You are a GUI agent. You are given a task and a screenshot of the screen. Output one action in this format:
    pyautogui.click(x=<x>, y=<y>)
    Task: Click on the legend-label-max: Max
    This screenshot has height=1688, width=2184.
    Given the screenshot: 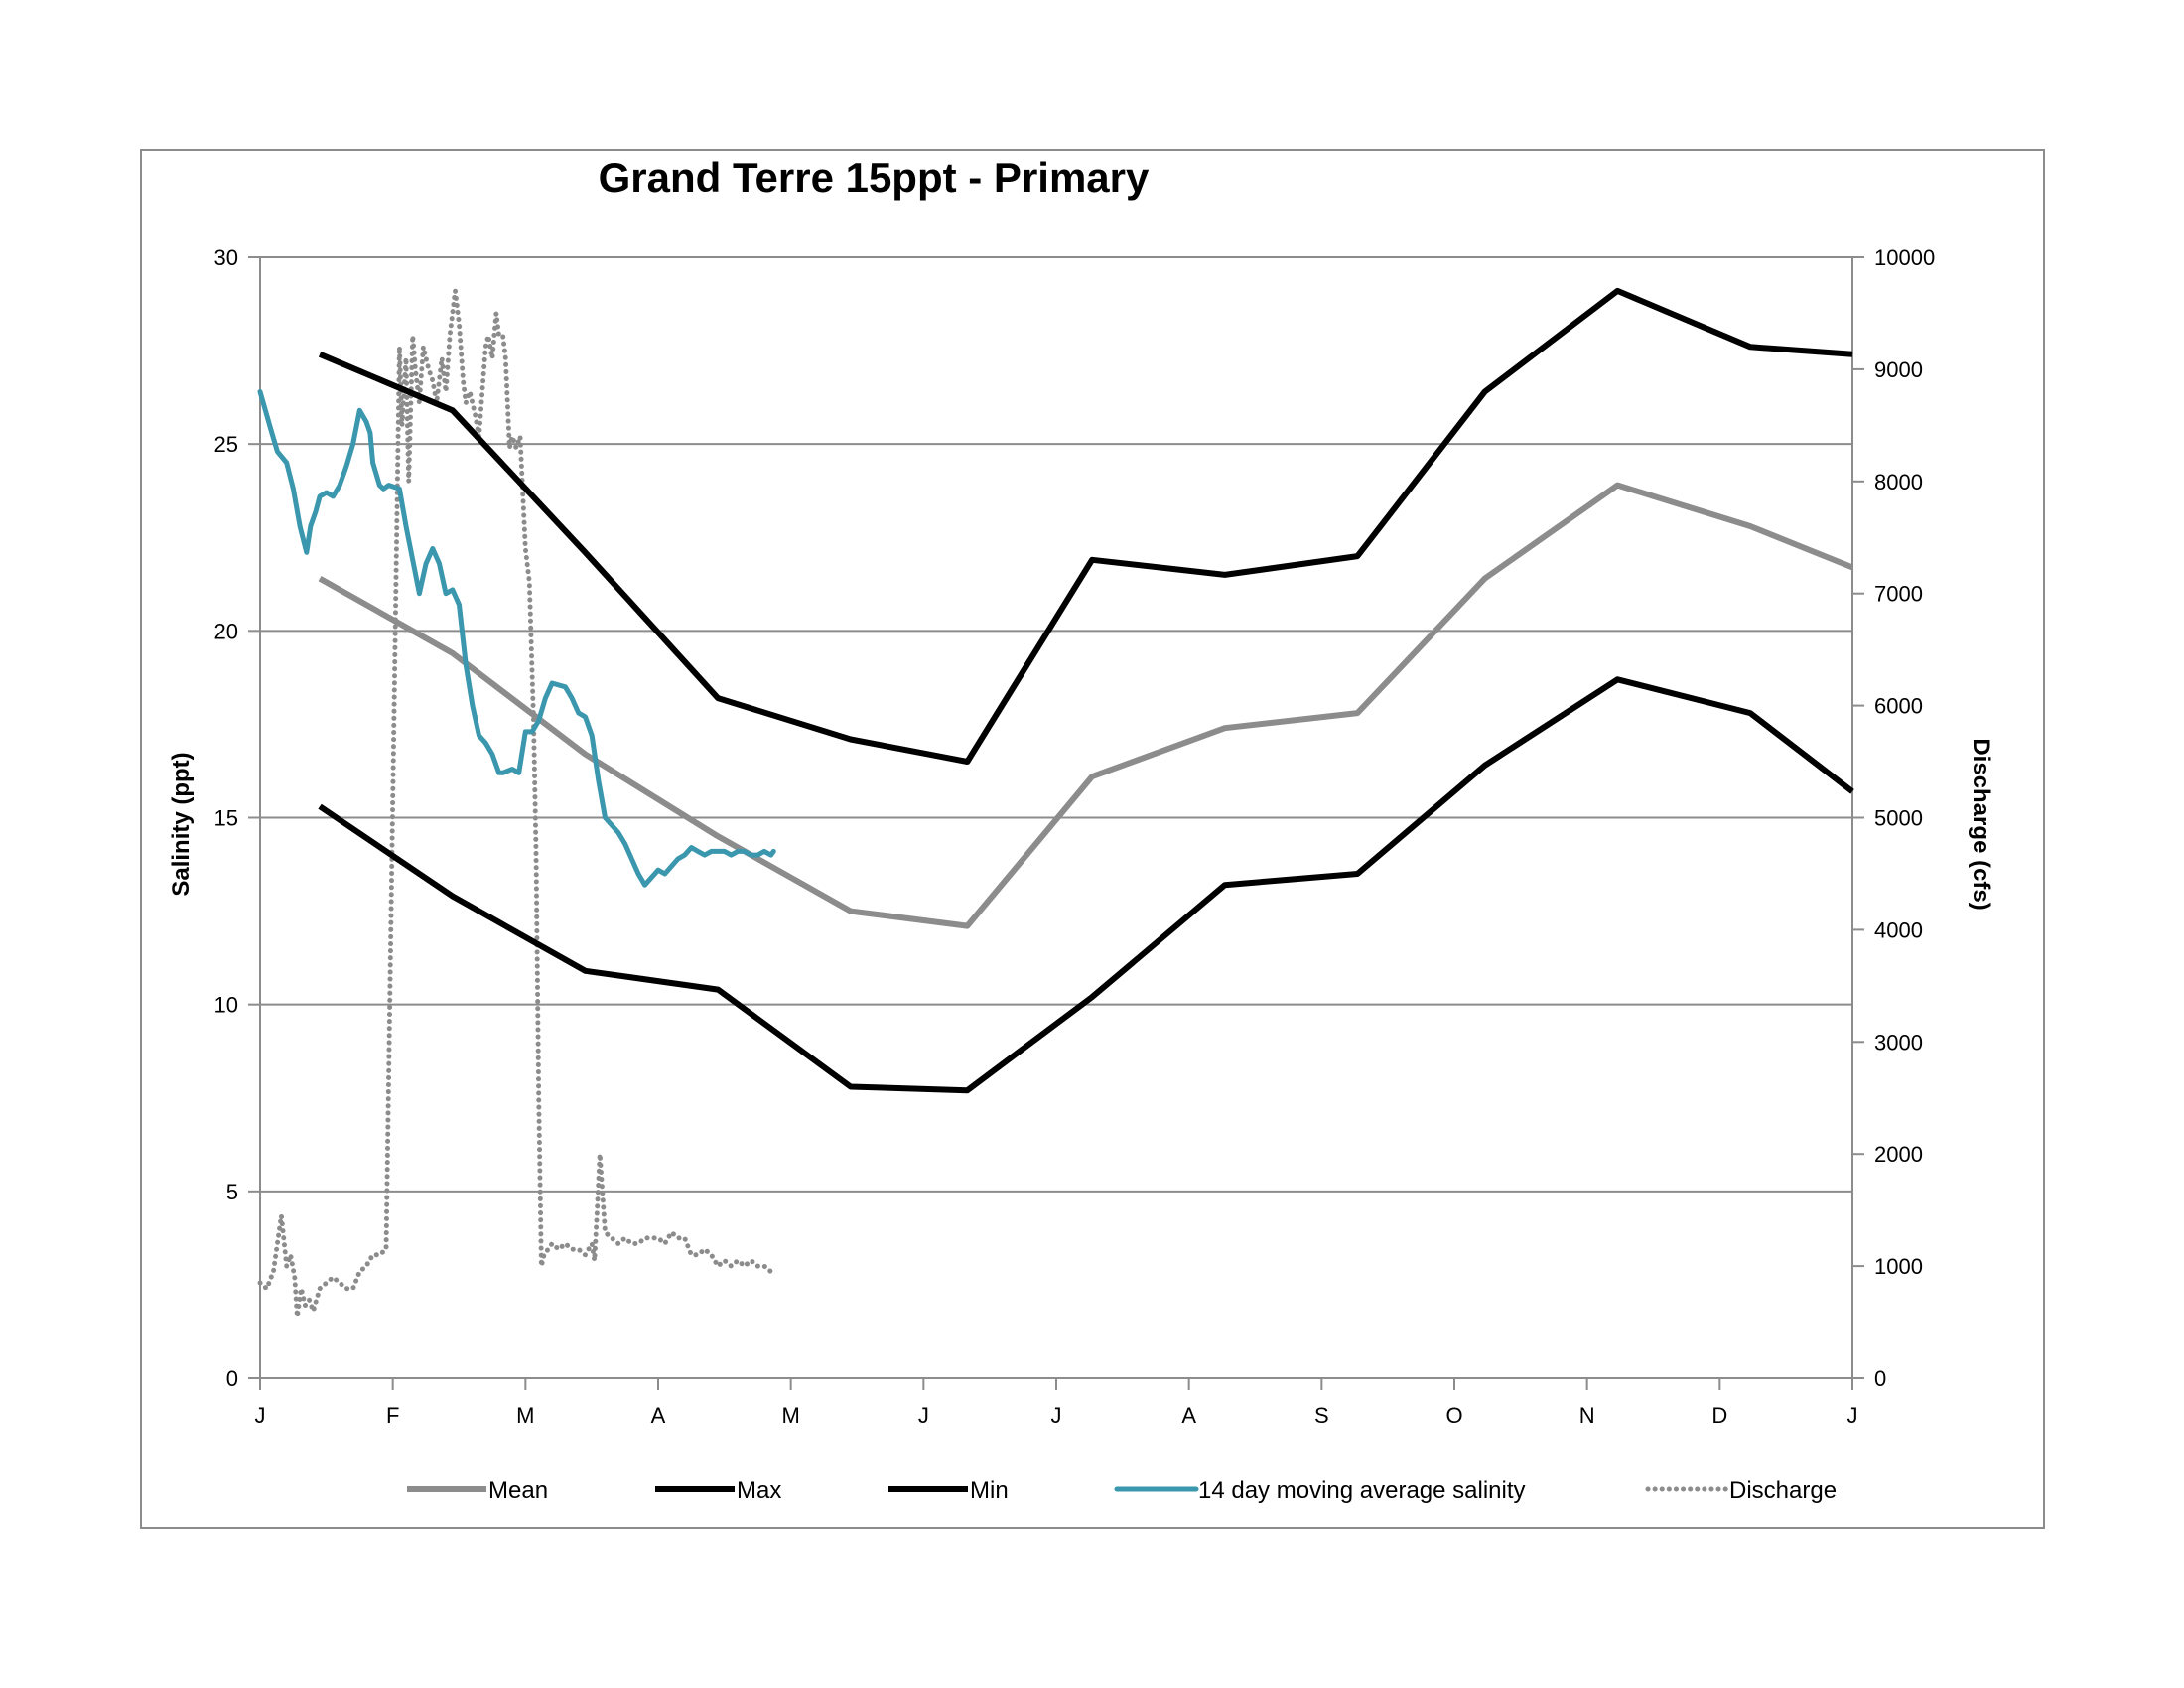 What is the action you would take?
    pyautogui.click(x=759, y=1490)
    